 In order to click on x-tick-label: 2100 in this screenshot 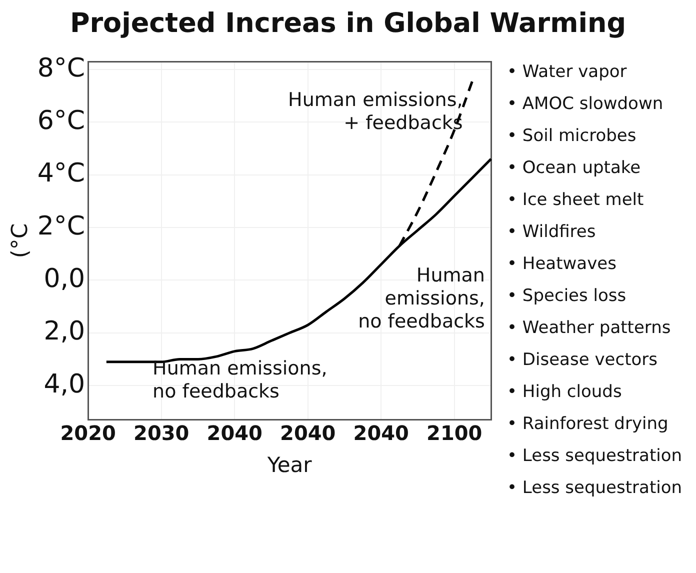, I will do `click(454, 433)`.